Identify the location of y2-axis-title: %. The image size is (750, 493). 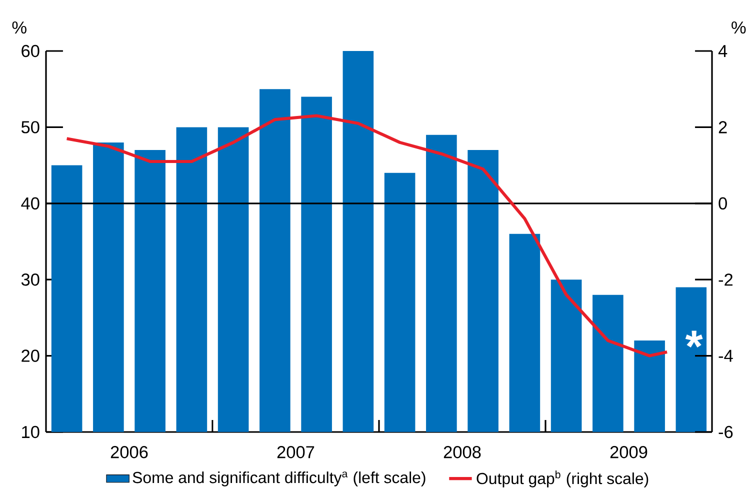
(739, 27).